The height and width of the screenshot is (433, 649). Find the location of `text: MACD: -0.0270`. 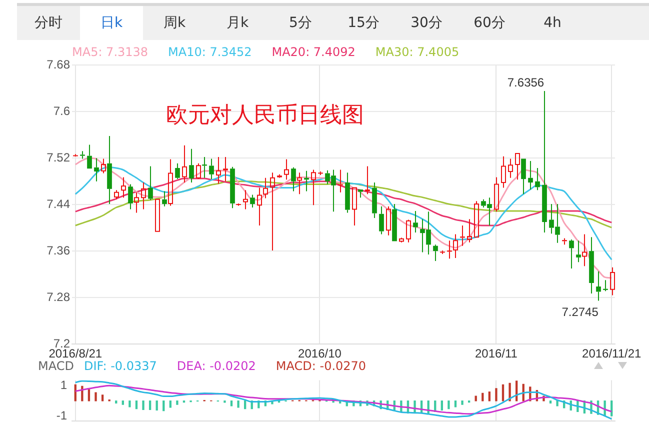

text: MACD: -0.0270 is located at coordinates (321, 366).